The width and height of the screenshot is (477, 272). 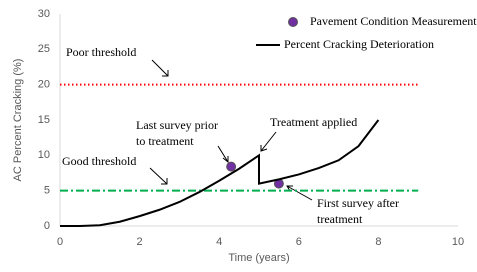 What do you see at coordinates (258, 258) in the screenshot?
I see `x-axis-label: Time (years)` at bounding box center [258, 258].